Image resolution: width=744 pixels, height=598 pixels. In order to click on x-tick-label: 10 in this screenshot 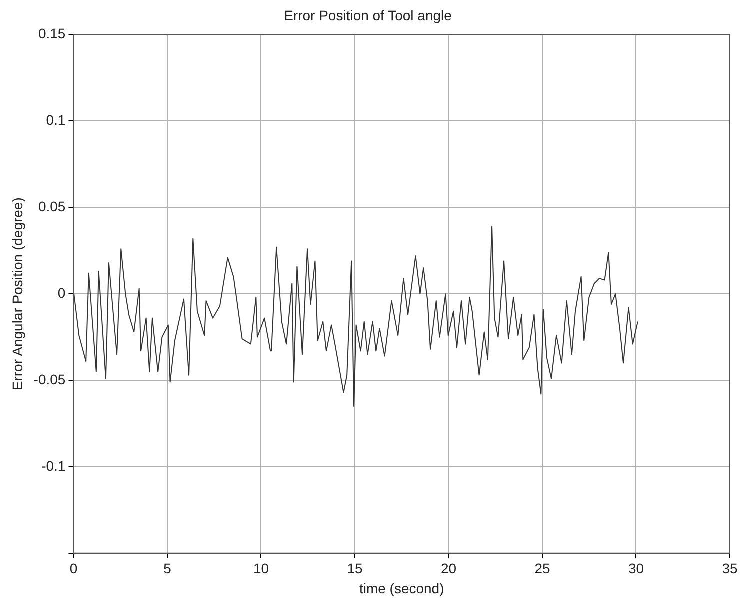, I will do `click(261, 568)`.